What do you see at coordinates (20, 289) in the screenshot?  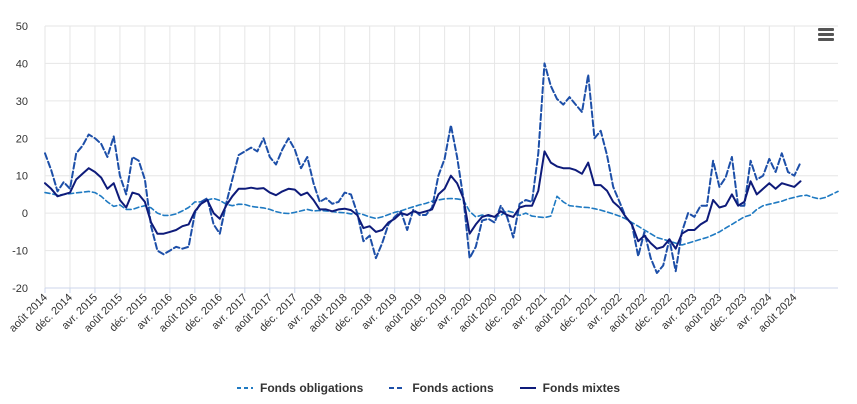 I see `y-tick-label: -20` at bounding box center [20, 289].